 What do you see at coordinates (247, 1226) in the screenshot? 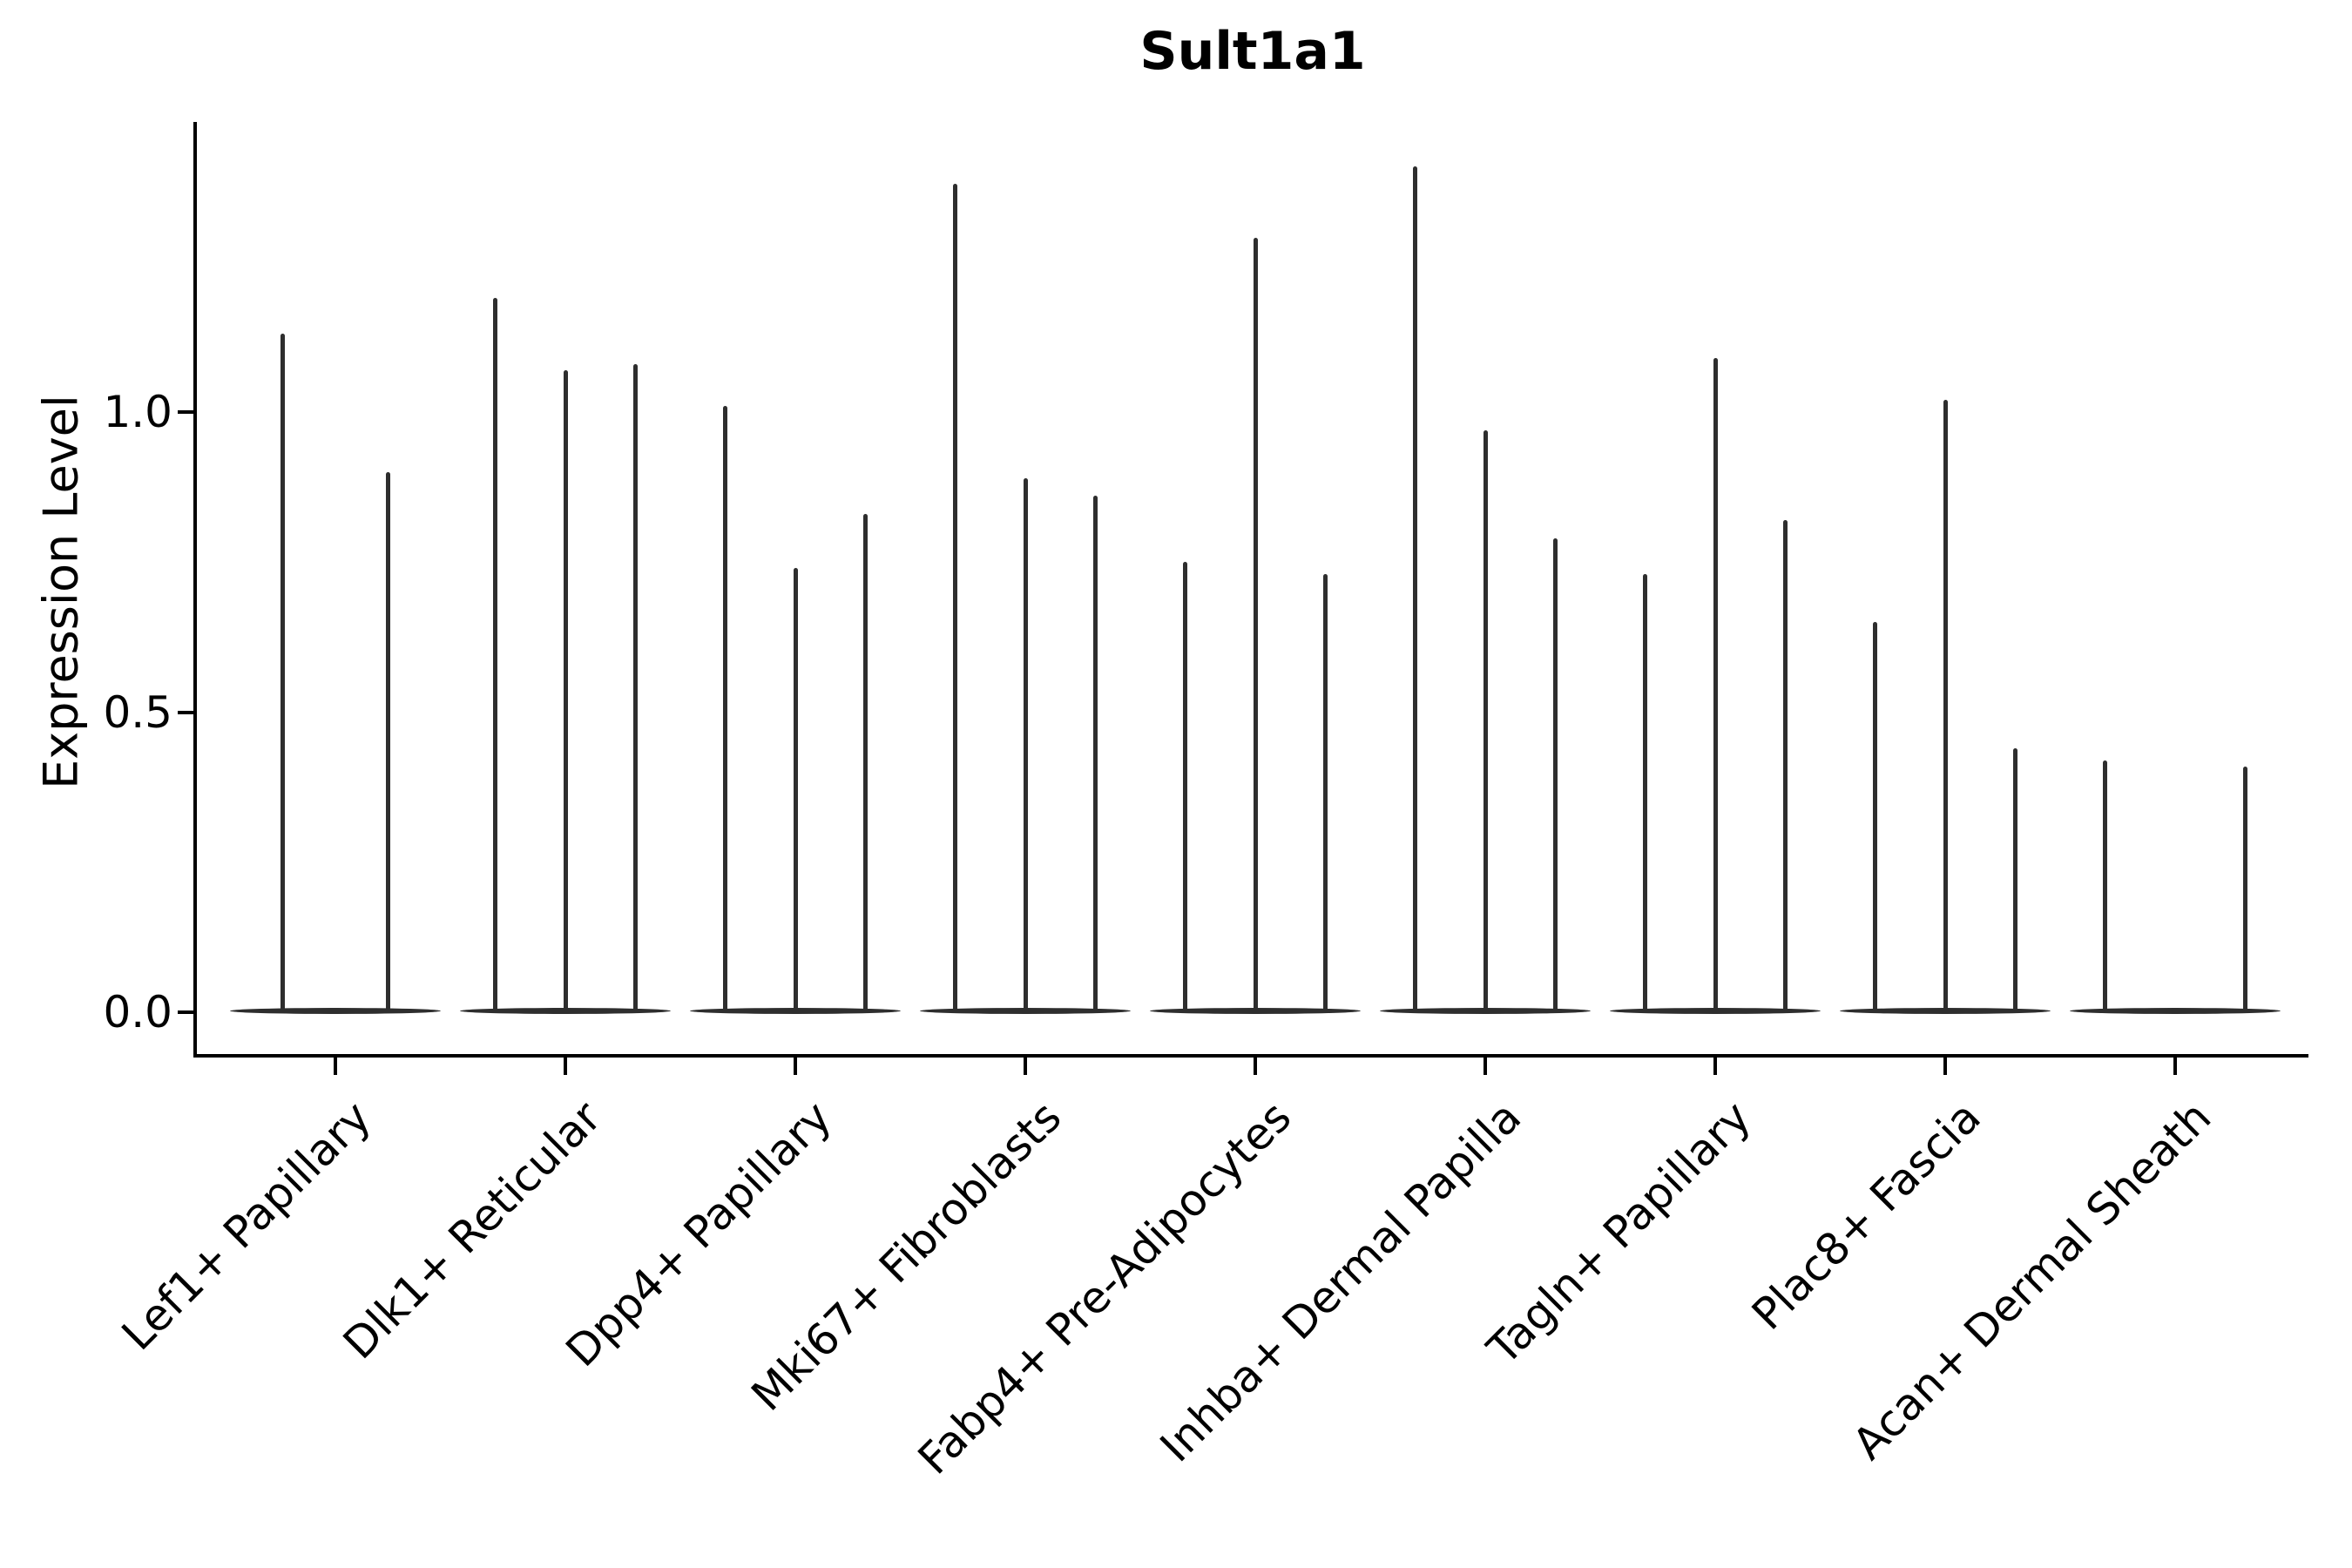
I see `x-tick-label: Lef1+ Papillary` at bounding box center [247, 1226].